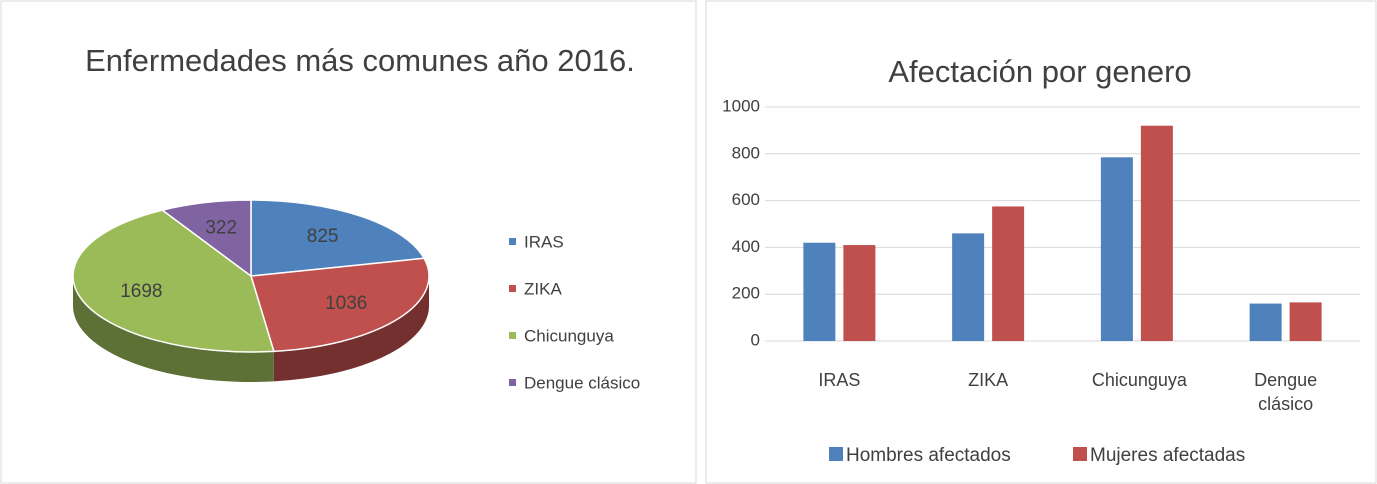 This screenshot has height=484, width=1377. I want to click on legend-label: ZIKA, so click(543, 288).